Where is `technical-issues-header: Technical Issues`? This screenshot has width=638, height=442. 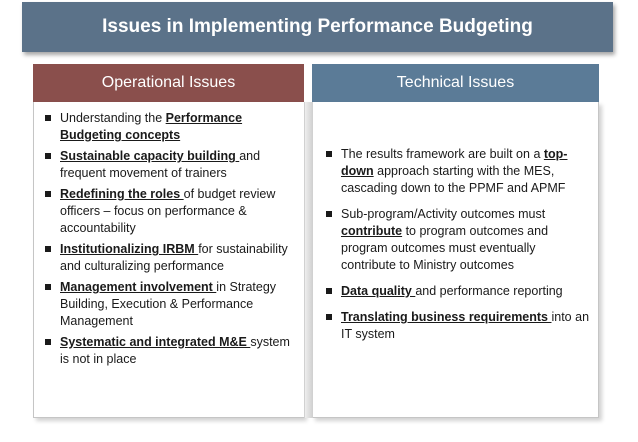 technical-issues-header: Technical Issues is located at coordinates (455, 83).